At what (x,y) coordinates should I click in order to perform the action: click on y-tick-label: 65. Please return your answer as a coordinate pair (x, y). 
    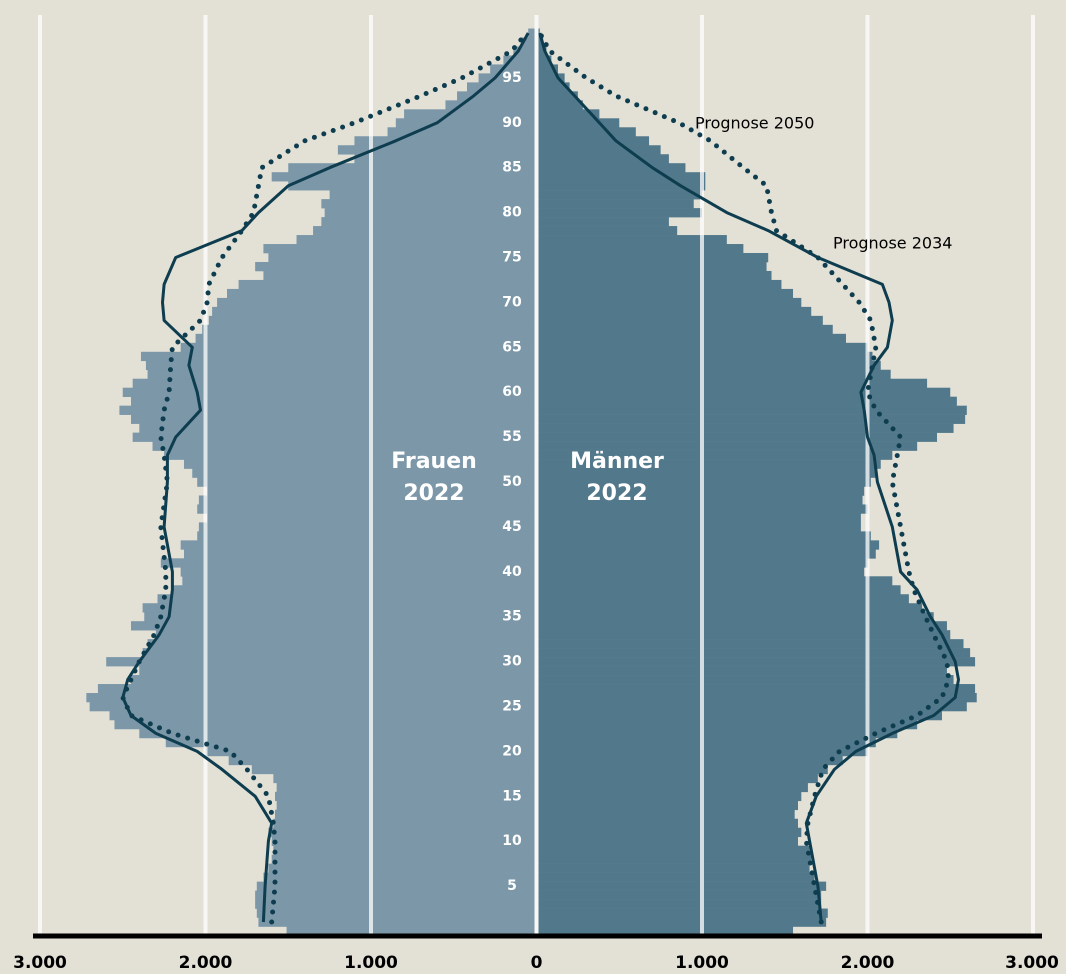
    Looking at the image, I should click on (511, 347).